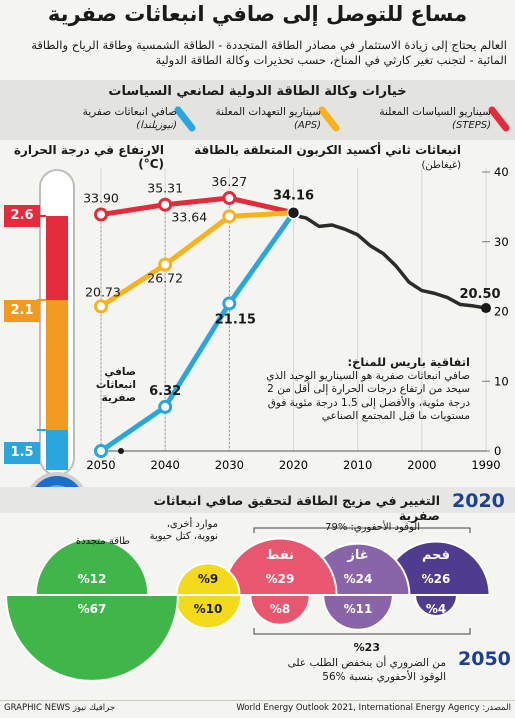  I want to click on mix-2020-value: %12, so click(92, 579).